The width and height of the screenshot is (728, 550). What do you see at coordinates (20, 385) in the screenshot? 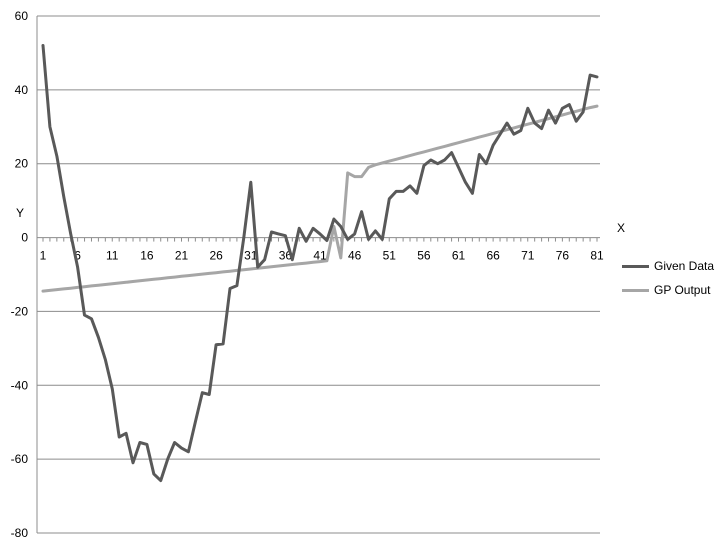
I see `y-tick-label: -40` at bounding box center [20, 385].